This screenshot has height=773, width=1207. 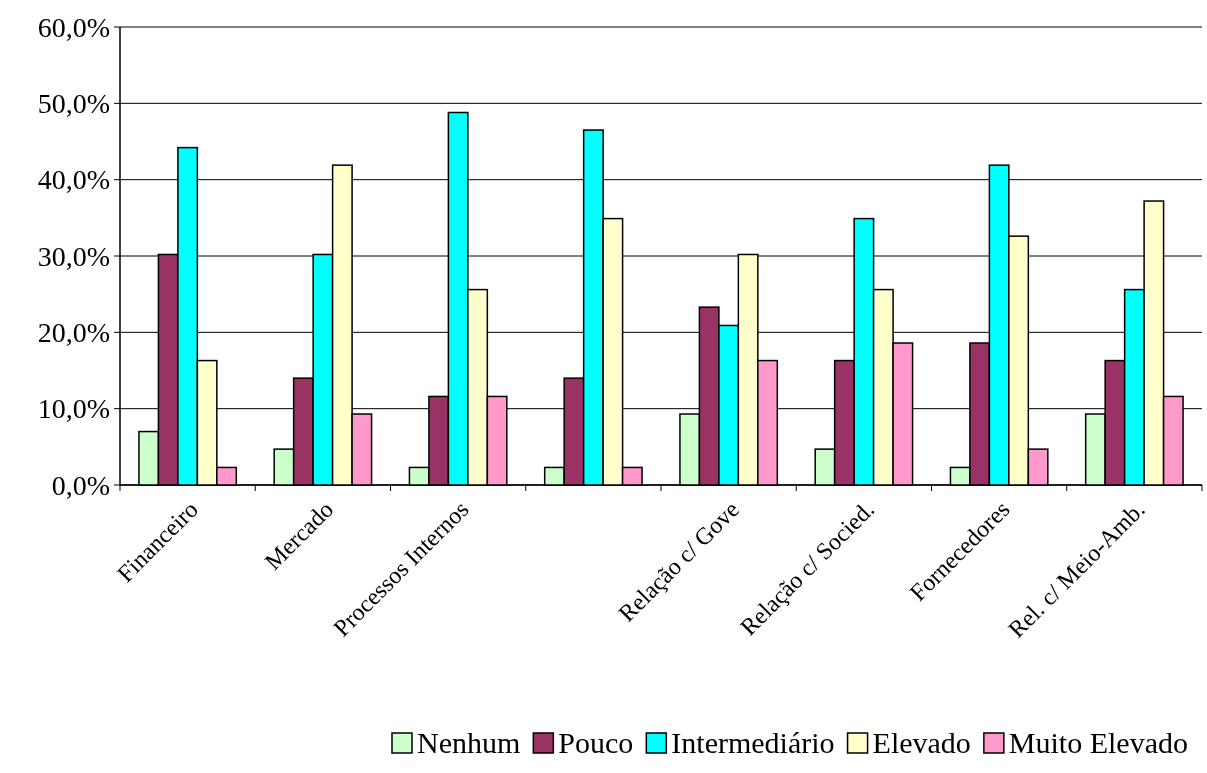 I want to click on legend-label: Muito Elevado, so click(x=1098, y=742).